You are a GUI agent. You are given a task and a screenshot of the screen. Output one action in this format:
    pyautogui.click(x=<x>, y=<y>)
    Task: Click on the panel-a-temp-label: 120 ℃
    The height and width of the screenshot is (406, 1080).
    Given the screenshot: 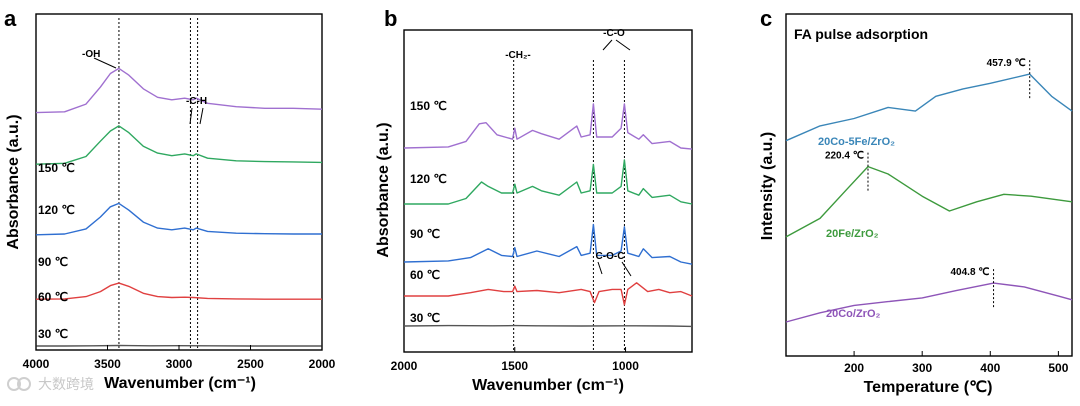 What is the action you would take?
    pyautogui.click(x=56, y=210)
    